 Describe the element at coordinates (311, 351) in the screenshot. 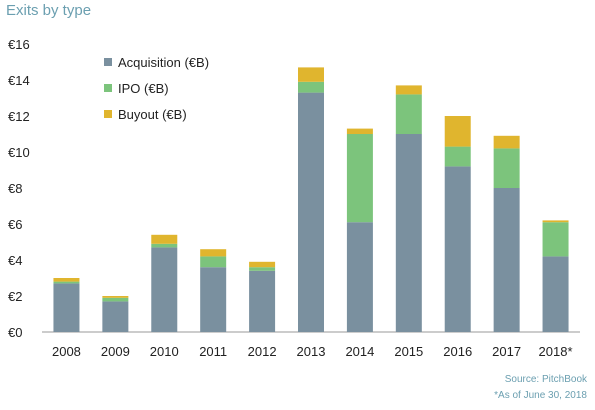

I see `x-tick-label: 2013` at that location.